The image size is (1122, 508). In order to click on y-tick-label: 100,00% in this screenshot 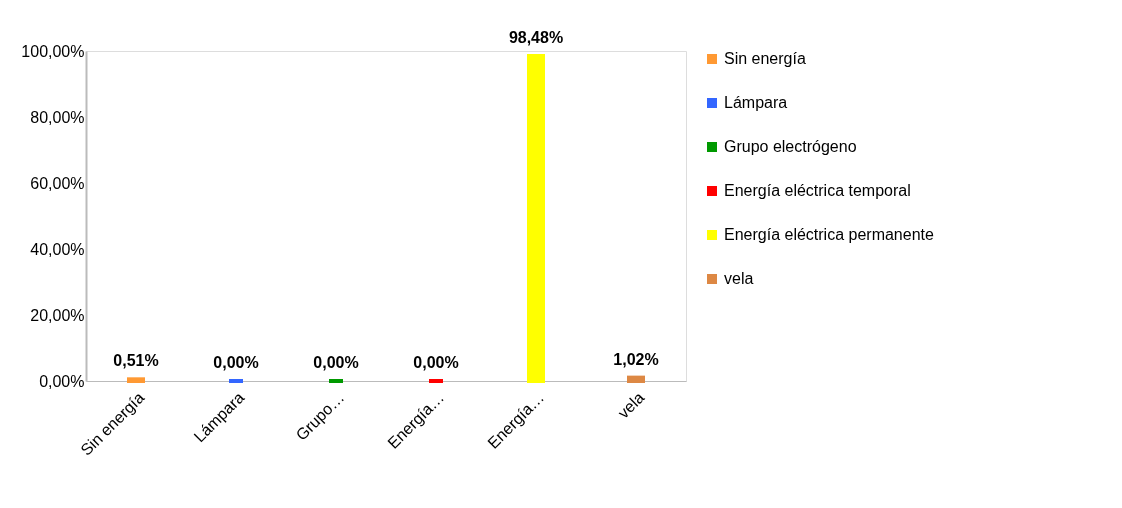, I will do `click(53, 51)`.